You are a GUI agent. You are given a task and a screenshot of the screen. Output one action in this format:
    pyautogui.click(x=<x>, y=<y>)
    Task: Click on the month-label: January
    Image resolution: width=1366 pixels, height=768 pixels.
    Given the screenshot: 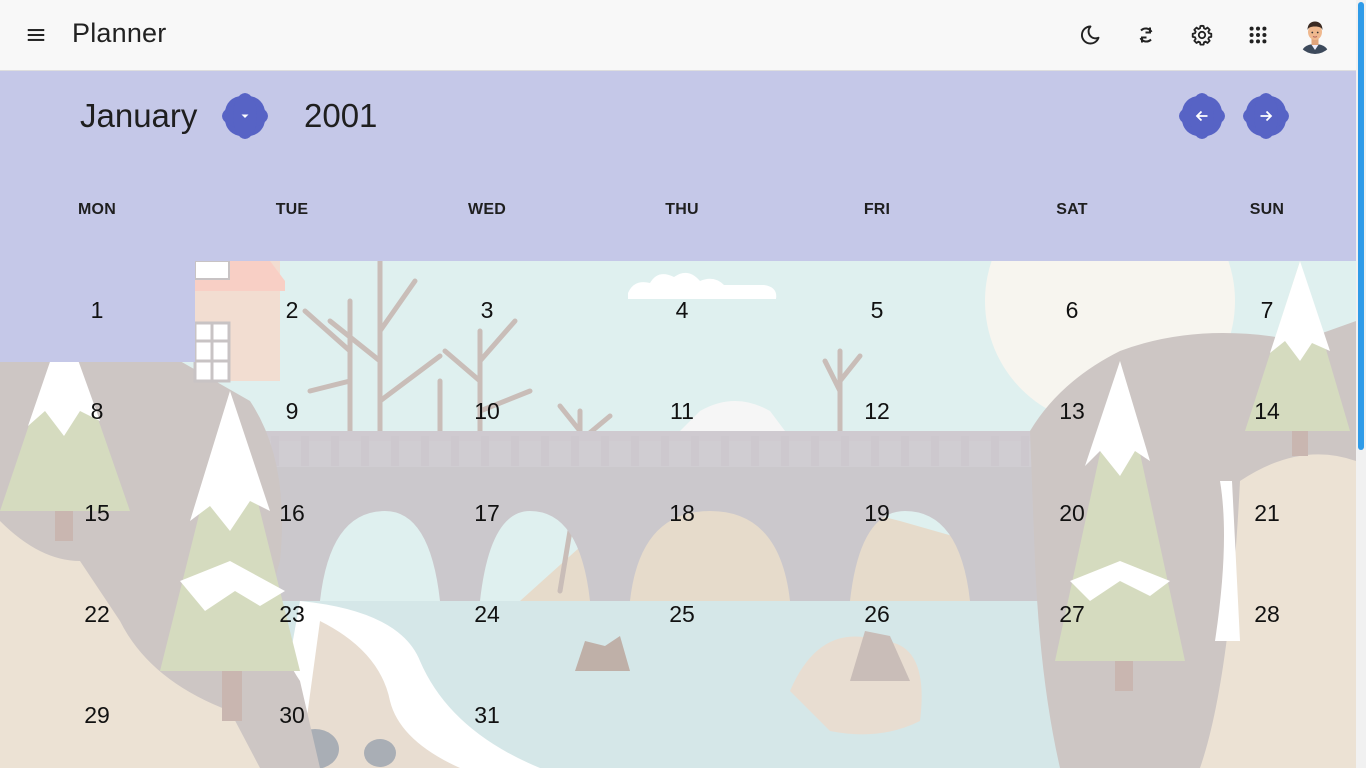 What is the action you would take?
    pyautogui.click(x=139, y=115)
    